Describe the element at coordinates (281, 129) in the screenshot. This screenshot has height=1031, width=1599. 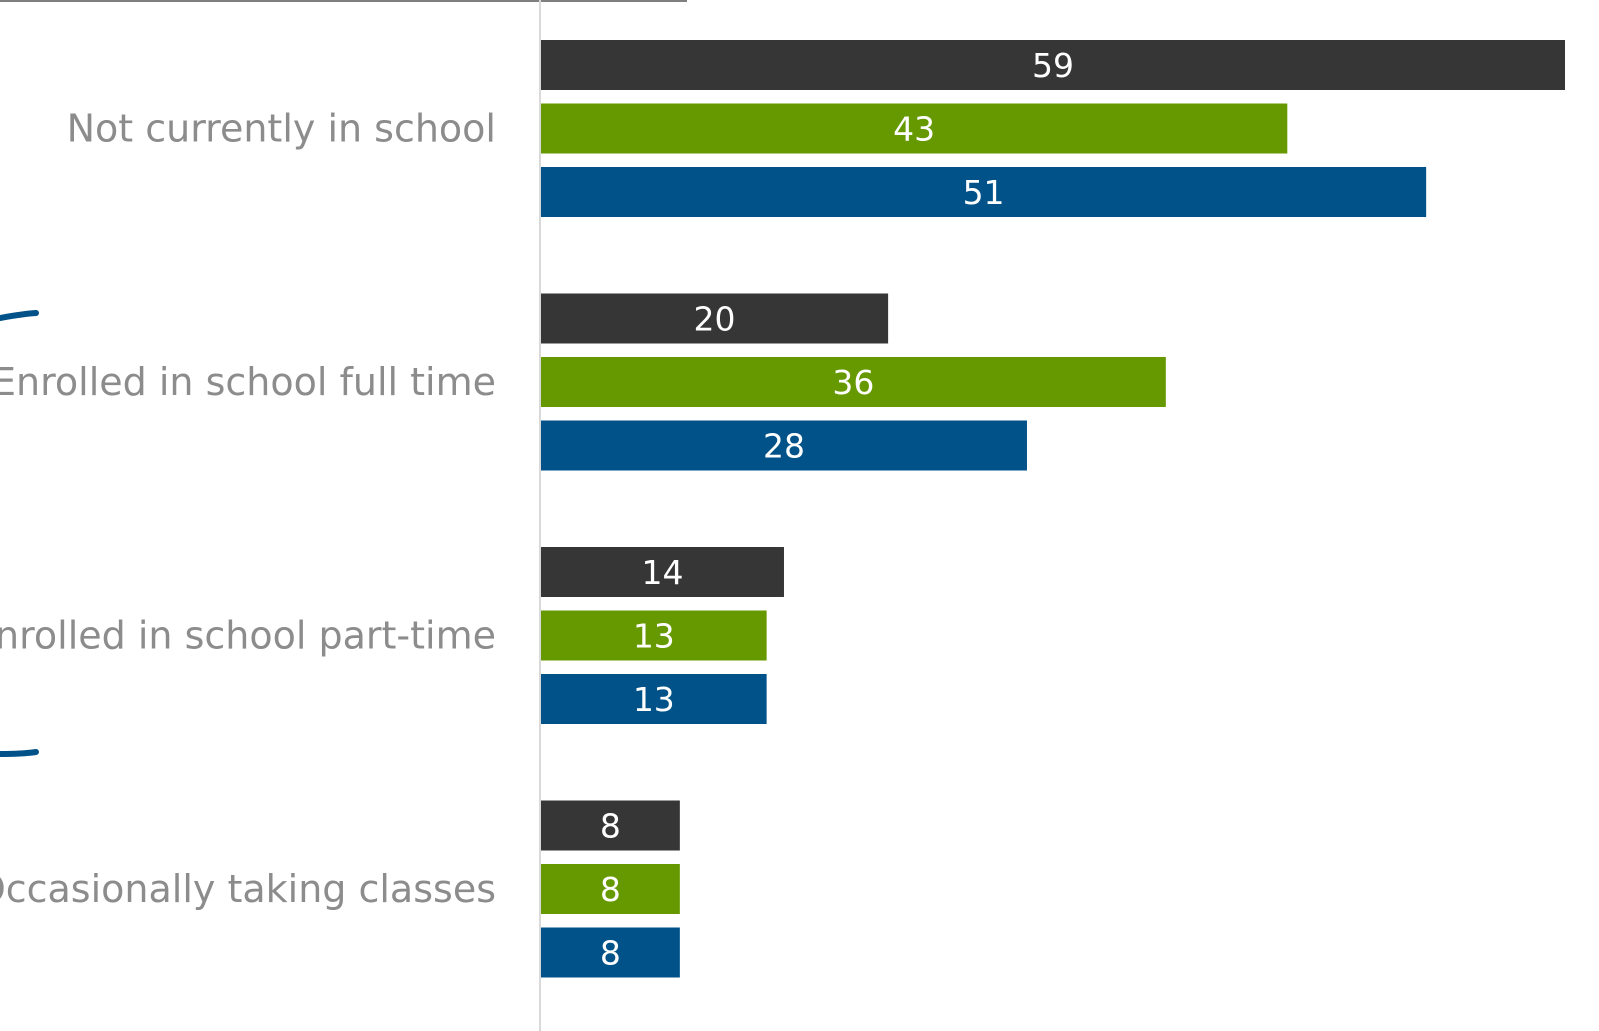
I see `category-label: Not currently in school` at that location.